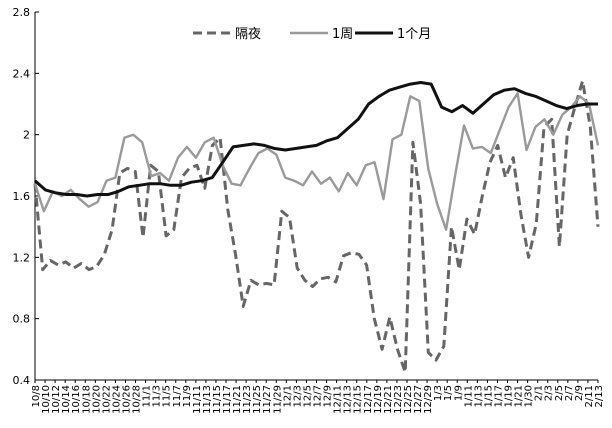 The width and height of the screenshot is (612, 428). What do you see at coordinates (569, 393) in the screenshot?
I see `x-tick-label: 2/7` at bounding box center [569, 393].